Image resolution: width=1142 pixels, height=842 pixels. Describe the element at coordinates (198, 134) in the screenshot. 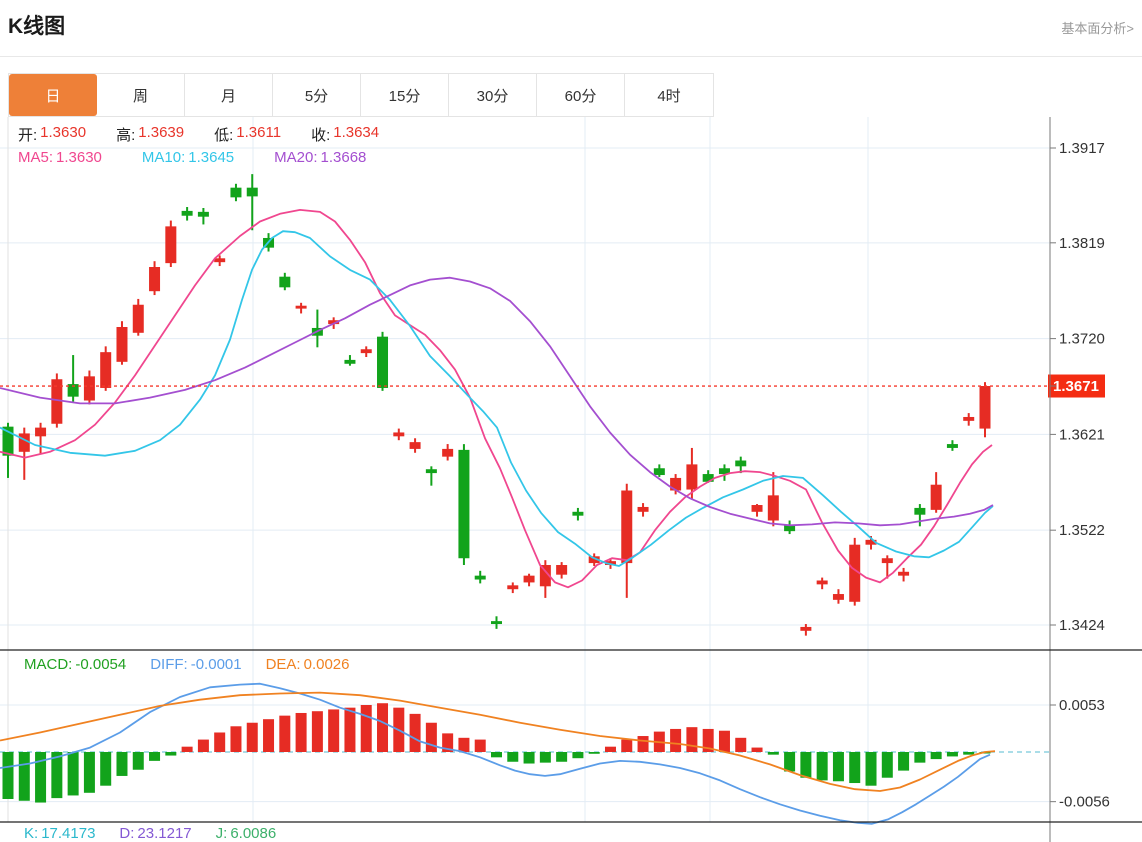

I see `ohlc-row: 开: 1.3630 高: 1.3639 低: 1.3611 收: 1.3634` at that location.